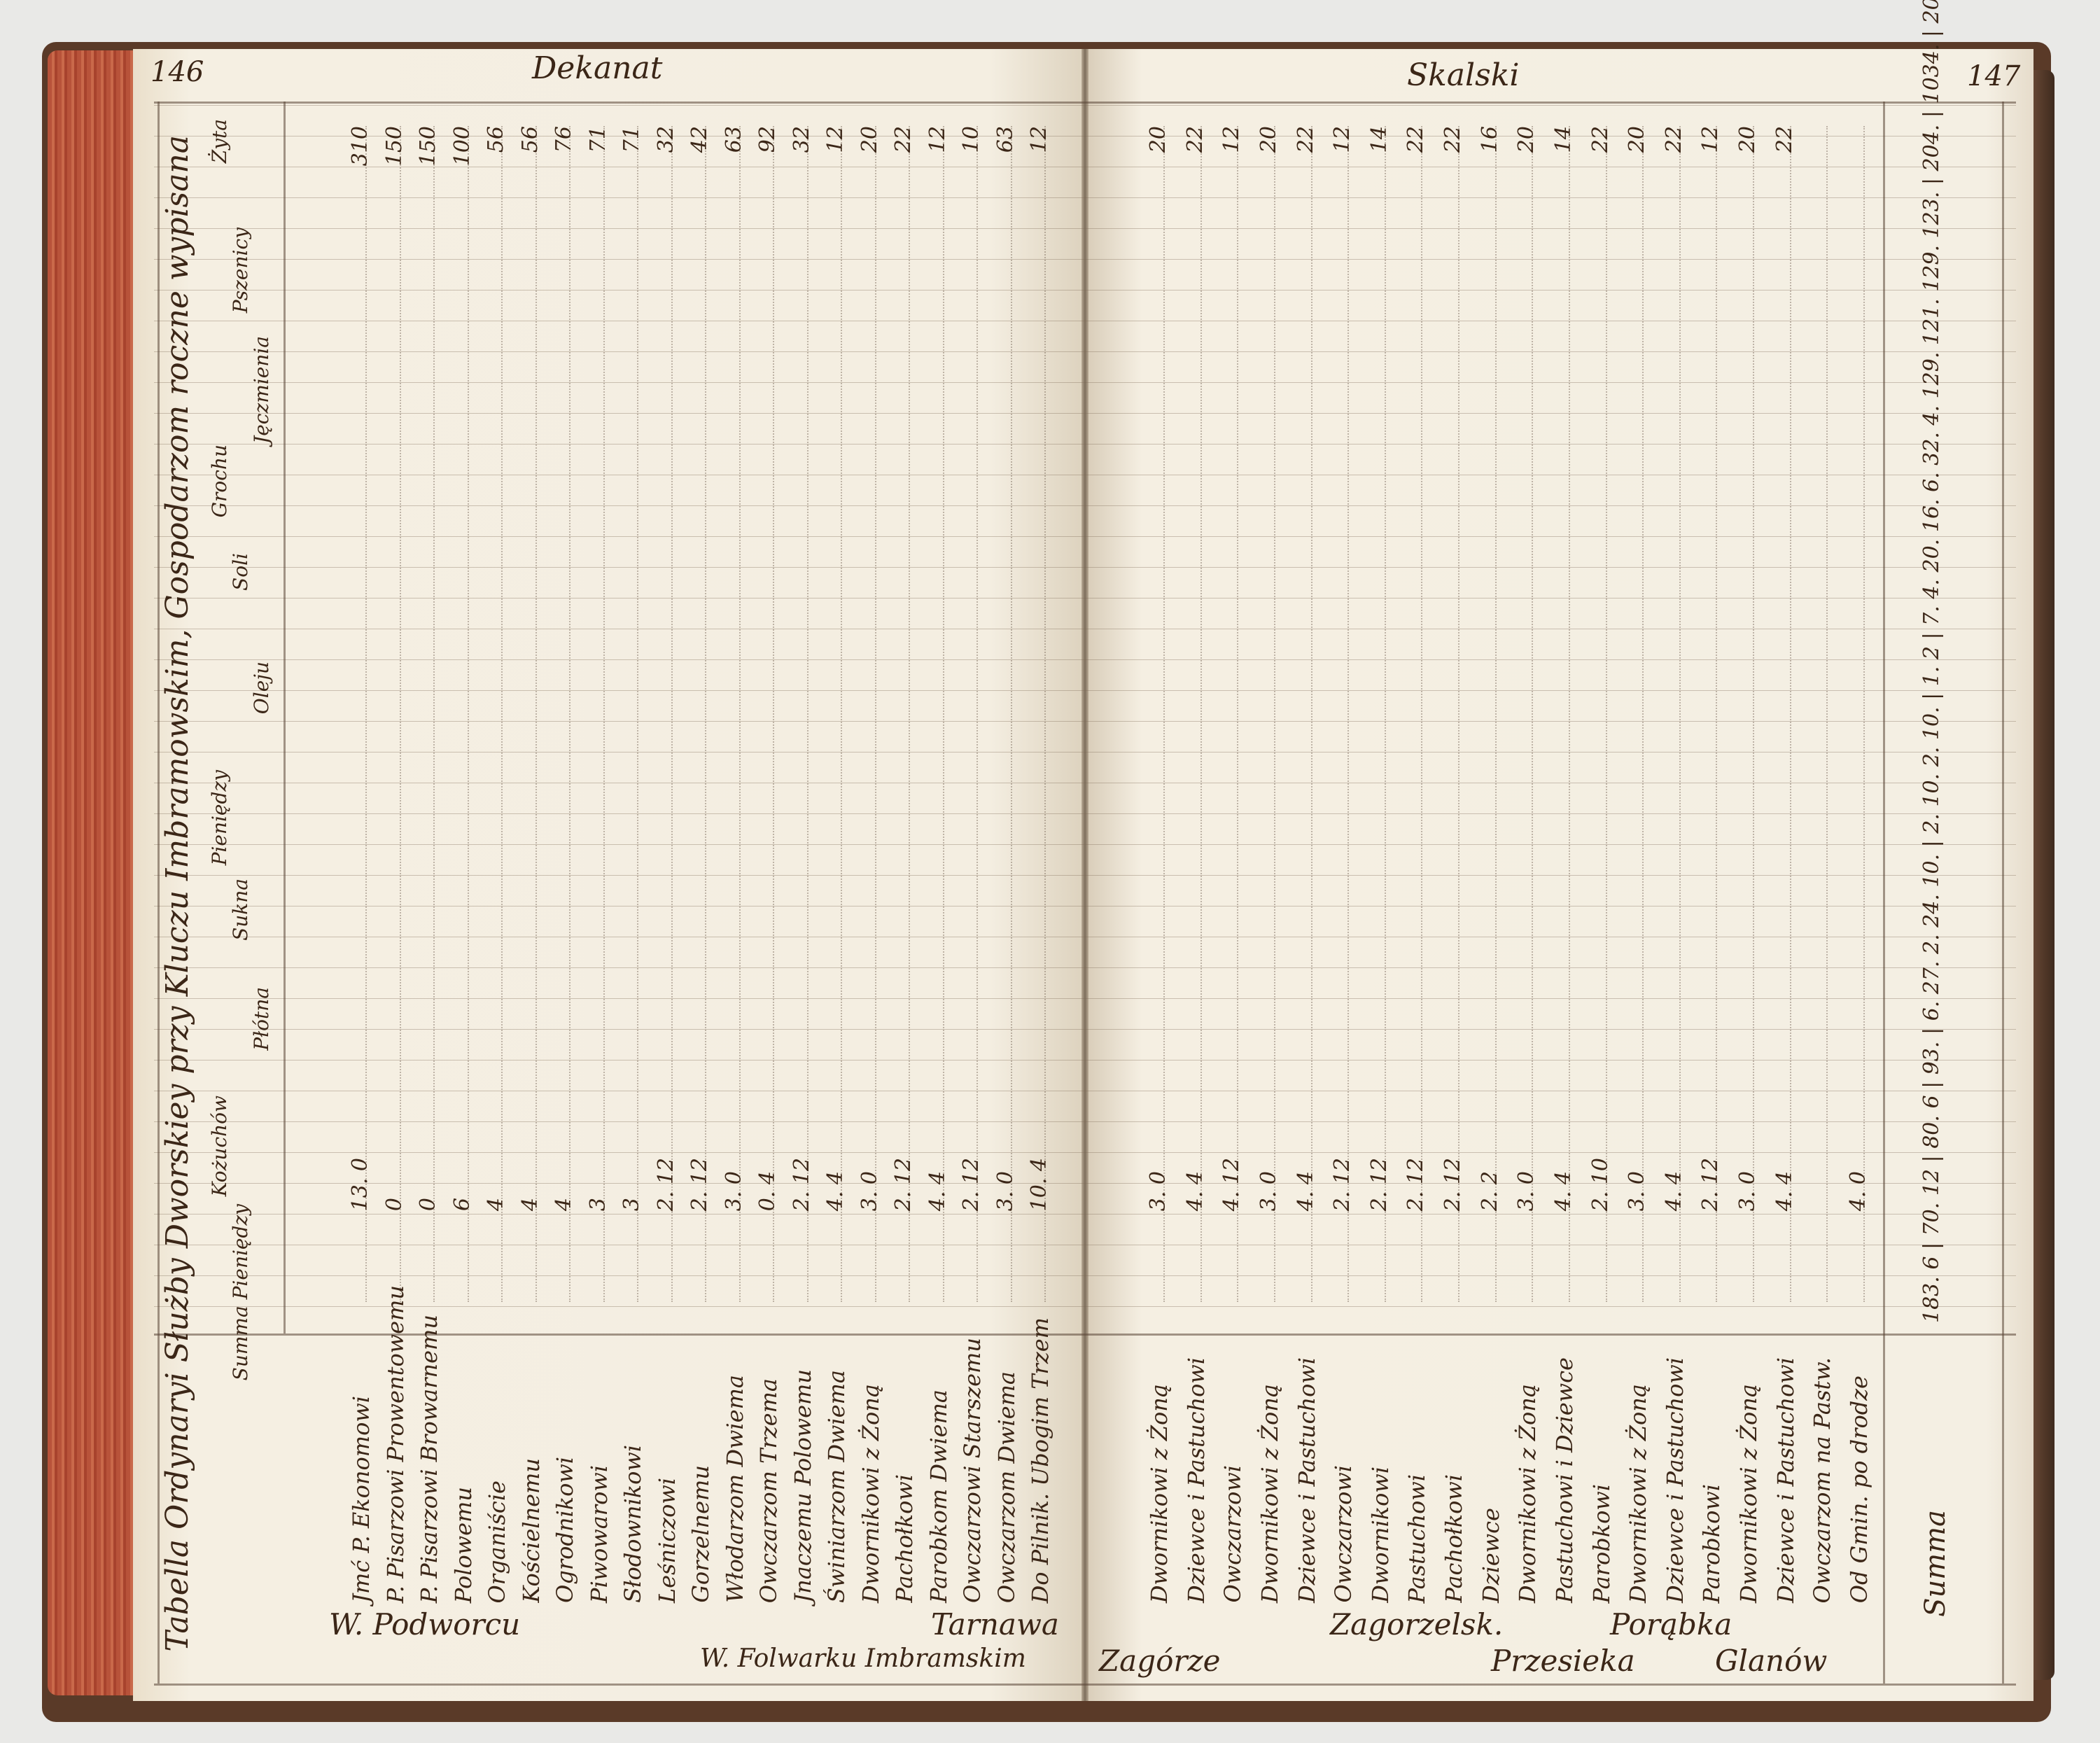 The height and width of the screenshot is (1743, 2100). I want to click on row-summa-value: 56, so click(496, 139).